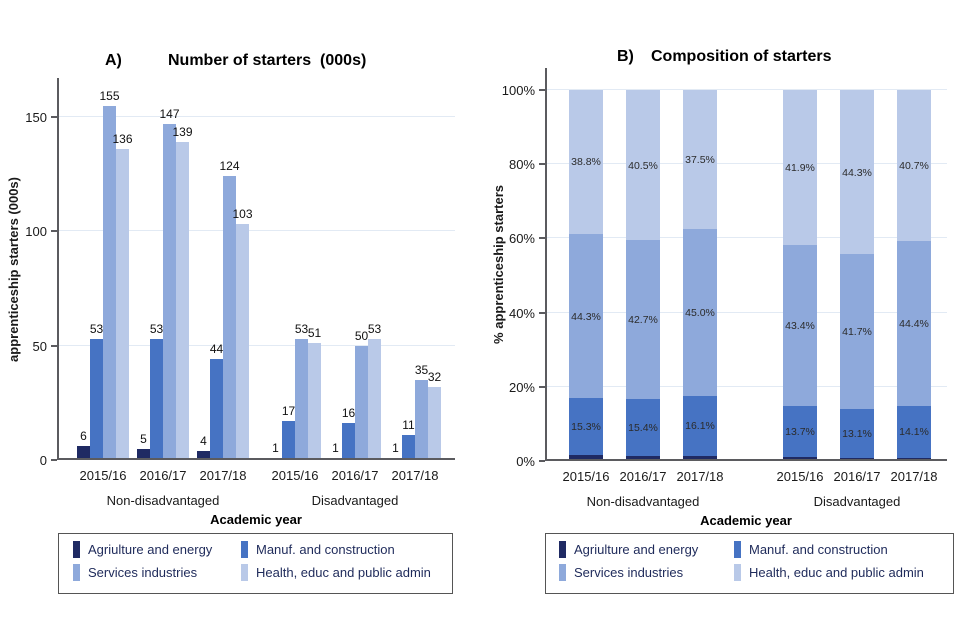  Describe the element at coordinates (13, 269) in the screenshot. I see `panel-a-ylabel: apprenticeship starters (000s)` at that location.